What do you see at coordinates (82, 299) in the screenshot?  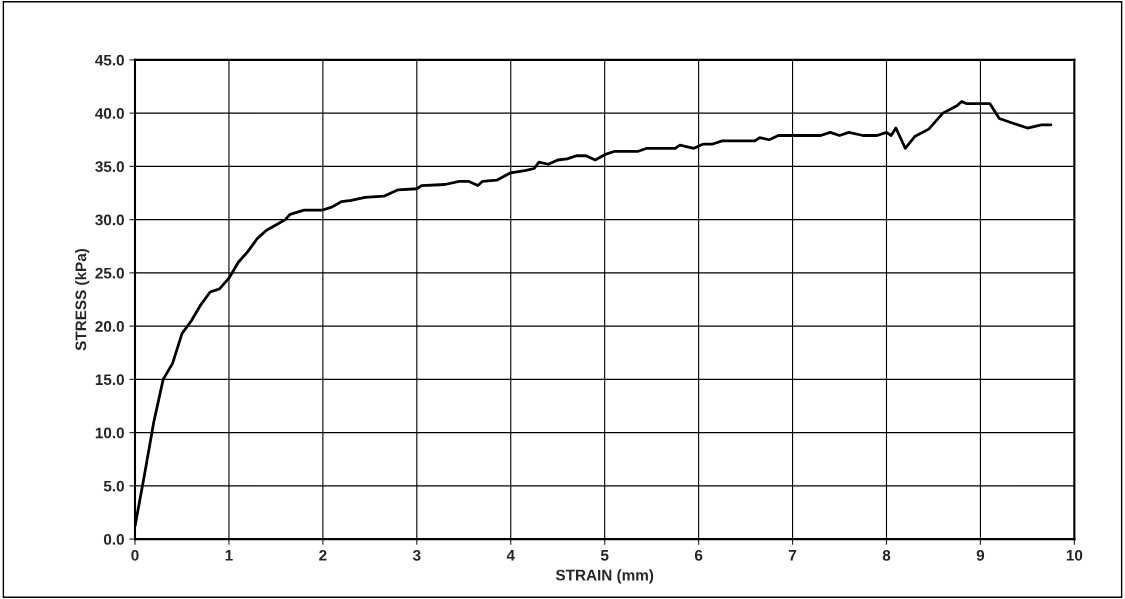 I see `y-axis-title: STRESS (kPa)` at bounding box center [82, 299].